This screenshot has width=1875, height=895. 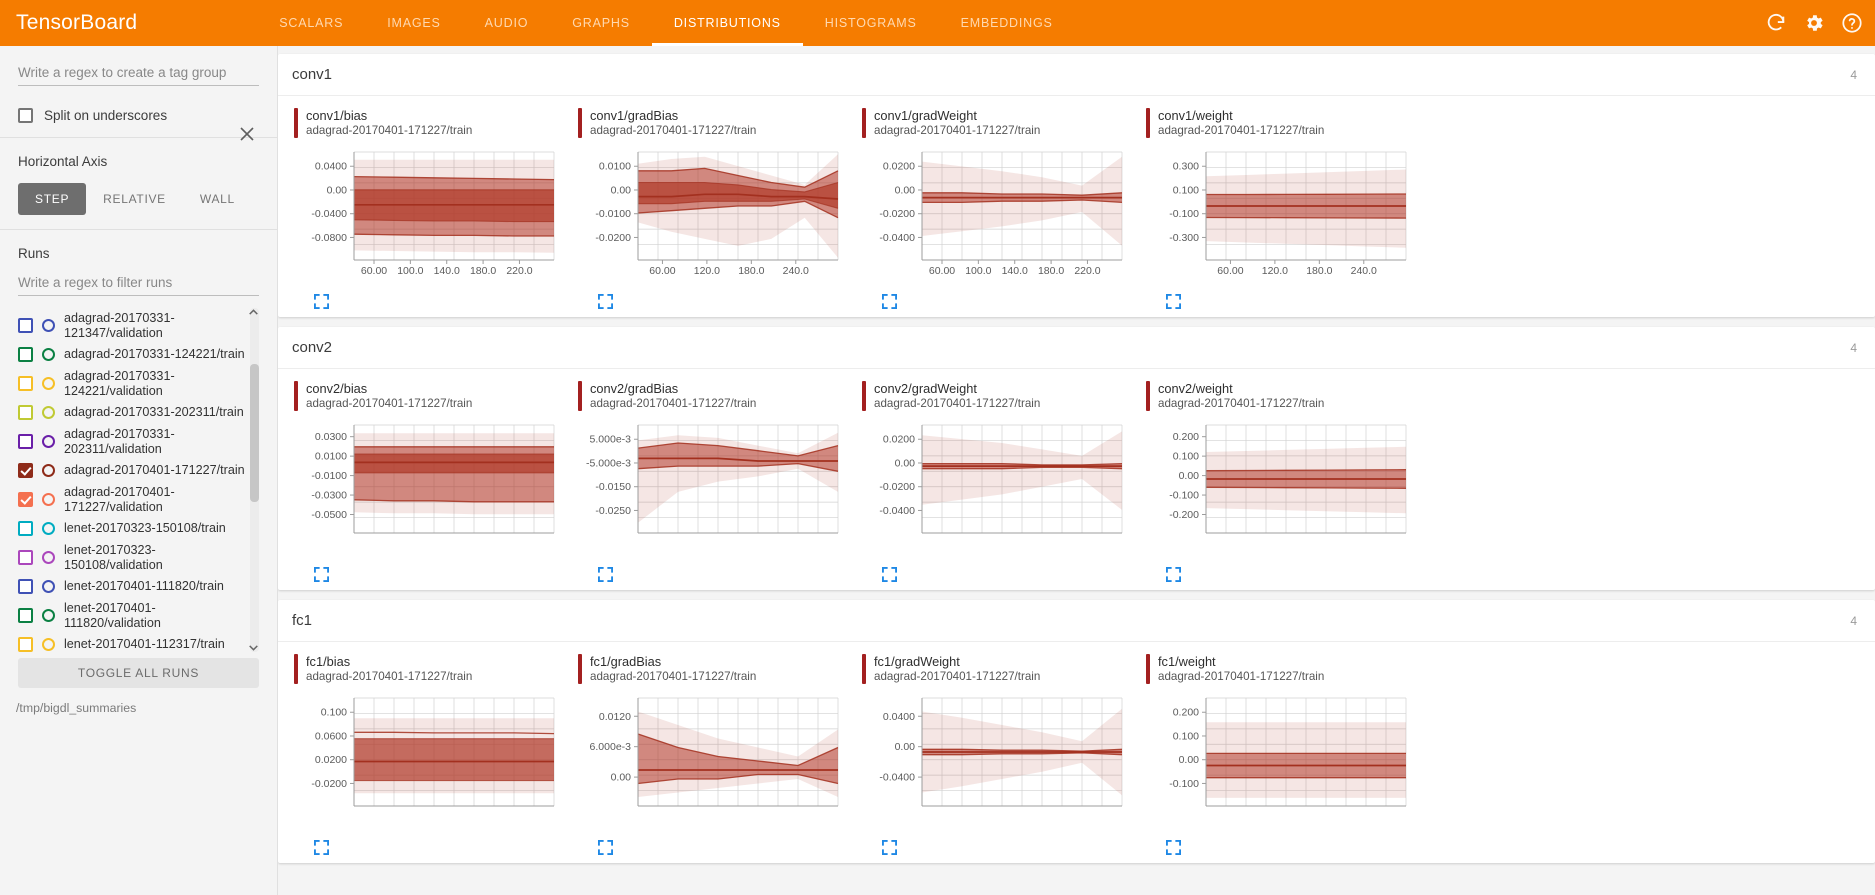 I want to click on tab-histograms: HISTOGRAMS, so click(x=870, y=23).